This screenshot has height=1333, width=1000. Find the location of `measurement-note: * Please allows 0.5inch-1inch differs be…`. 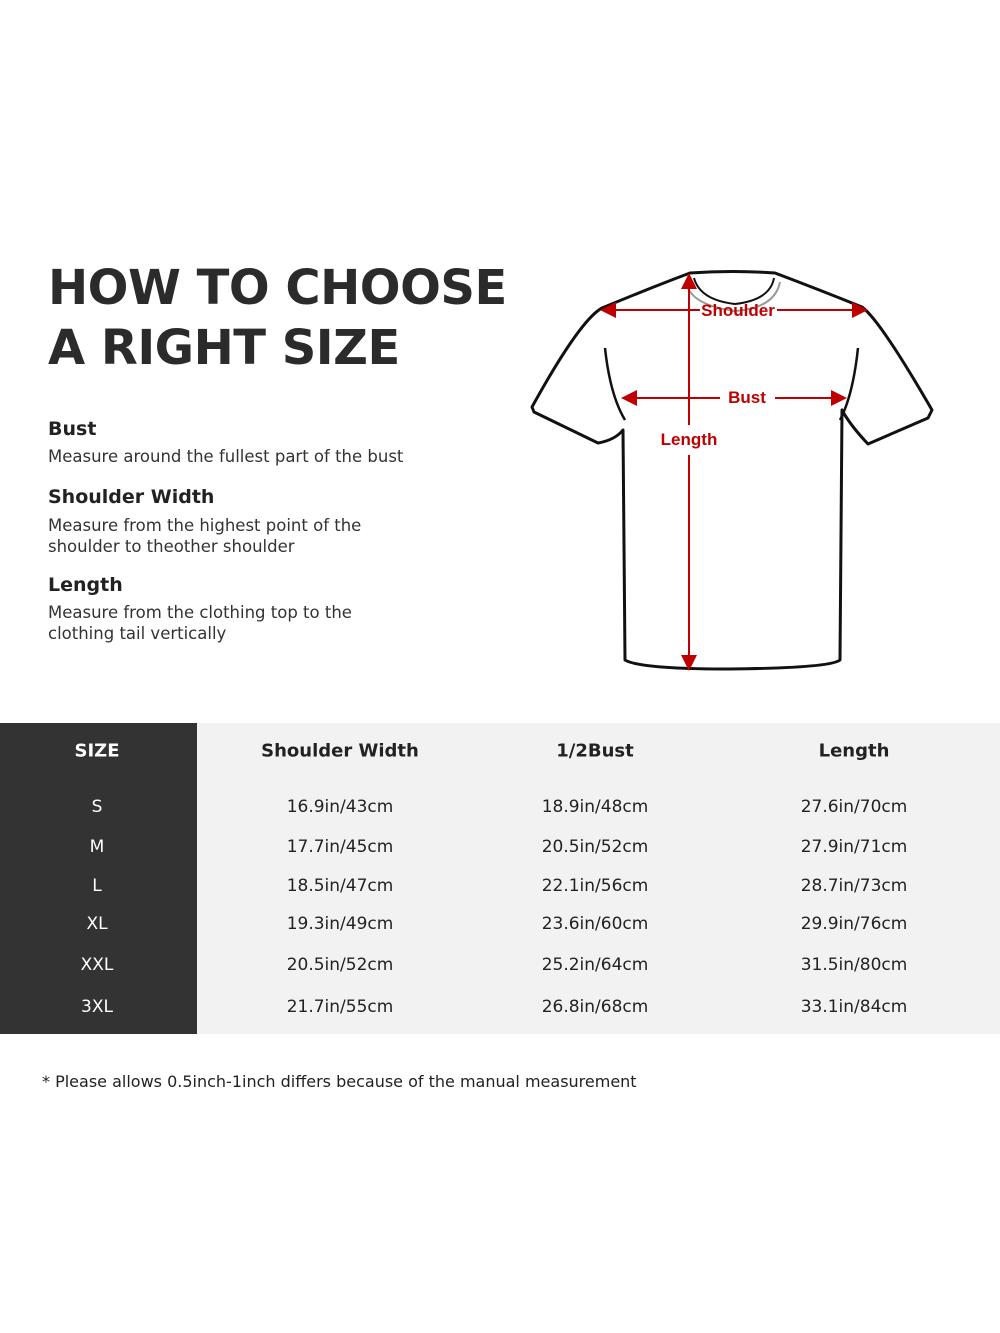

measurement-note: * Please allows 0.5inch-1inch differs be… is located at coordinates (339, 1081).